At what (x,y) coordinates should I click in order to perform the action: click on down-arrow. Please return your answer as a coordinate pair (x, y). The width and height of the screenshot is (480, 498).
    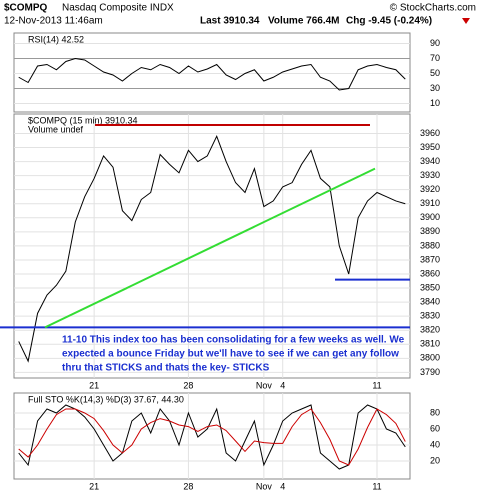
    Looking at the image, I should click on (466, 21).